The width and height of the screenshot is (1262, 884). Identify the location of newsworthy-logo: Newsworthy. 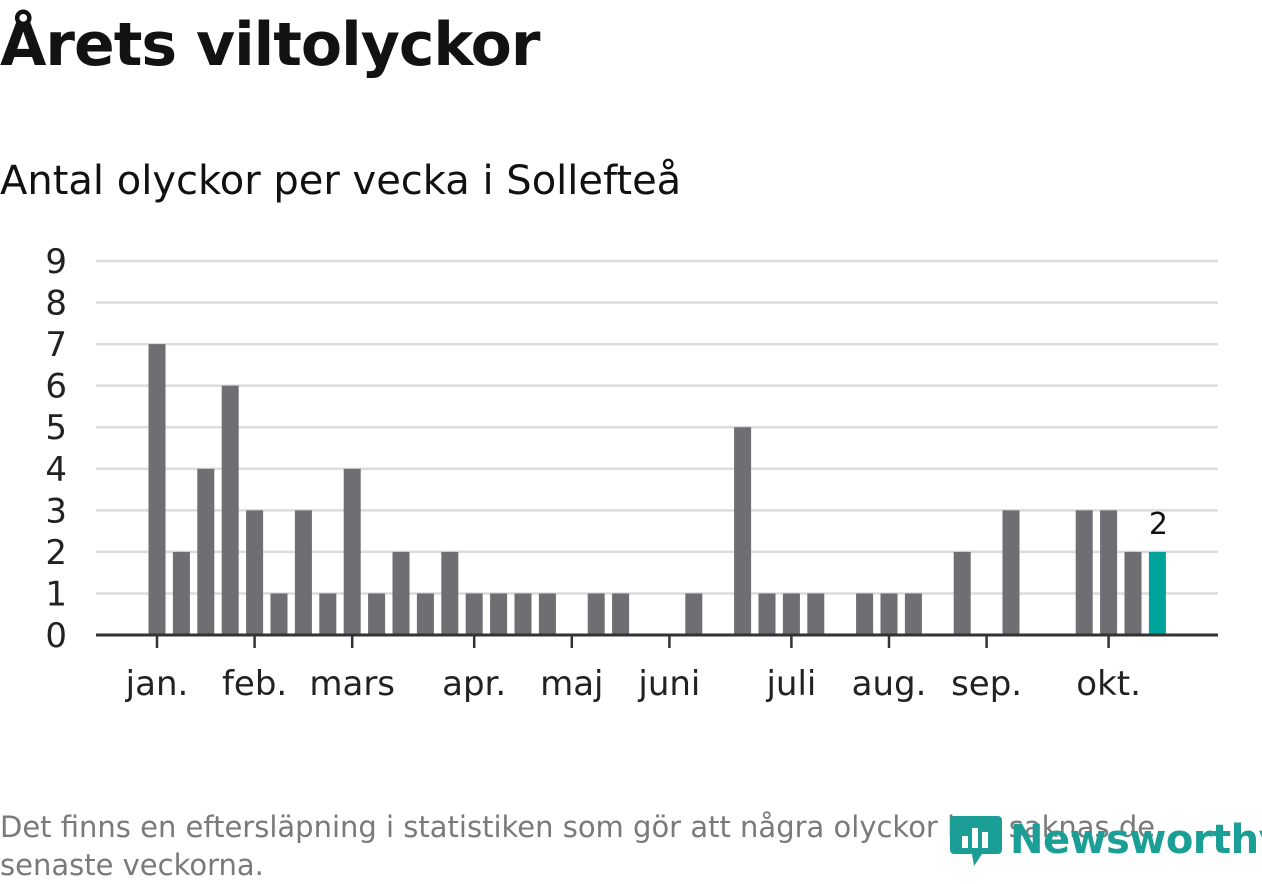
(1105, 840).